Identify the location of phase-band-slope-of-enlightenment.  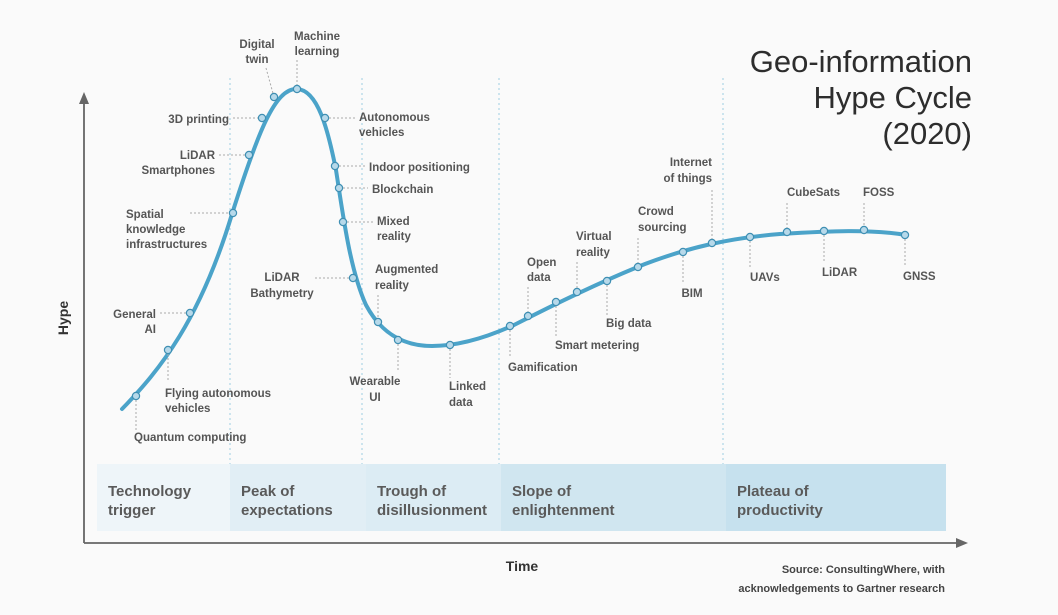
(613, 497).